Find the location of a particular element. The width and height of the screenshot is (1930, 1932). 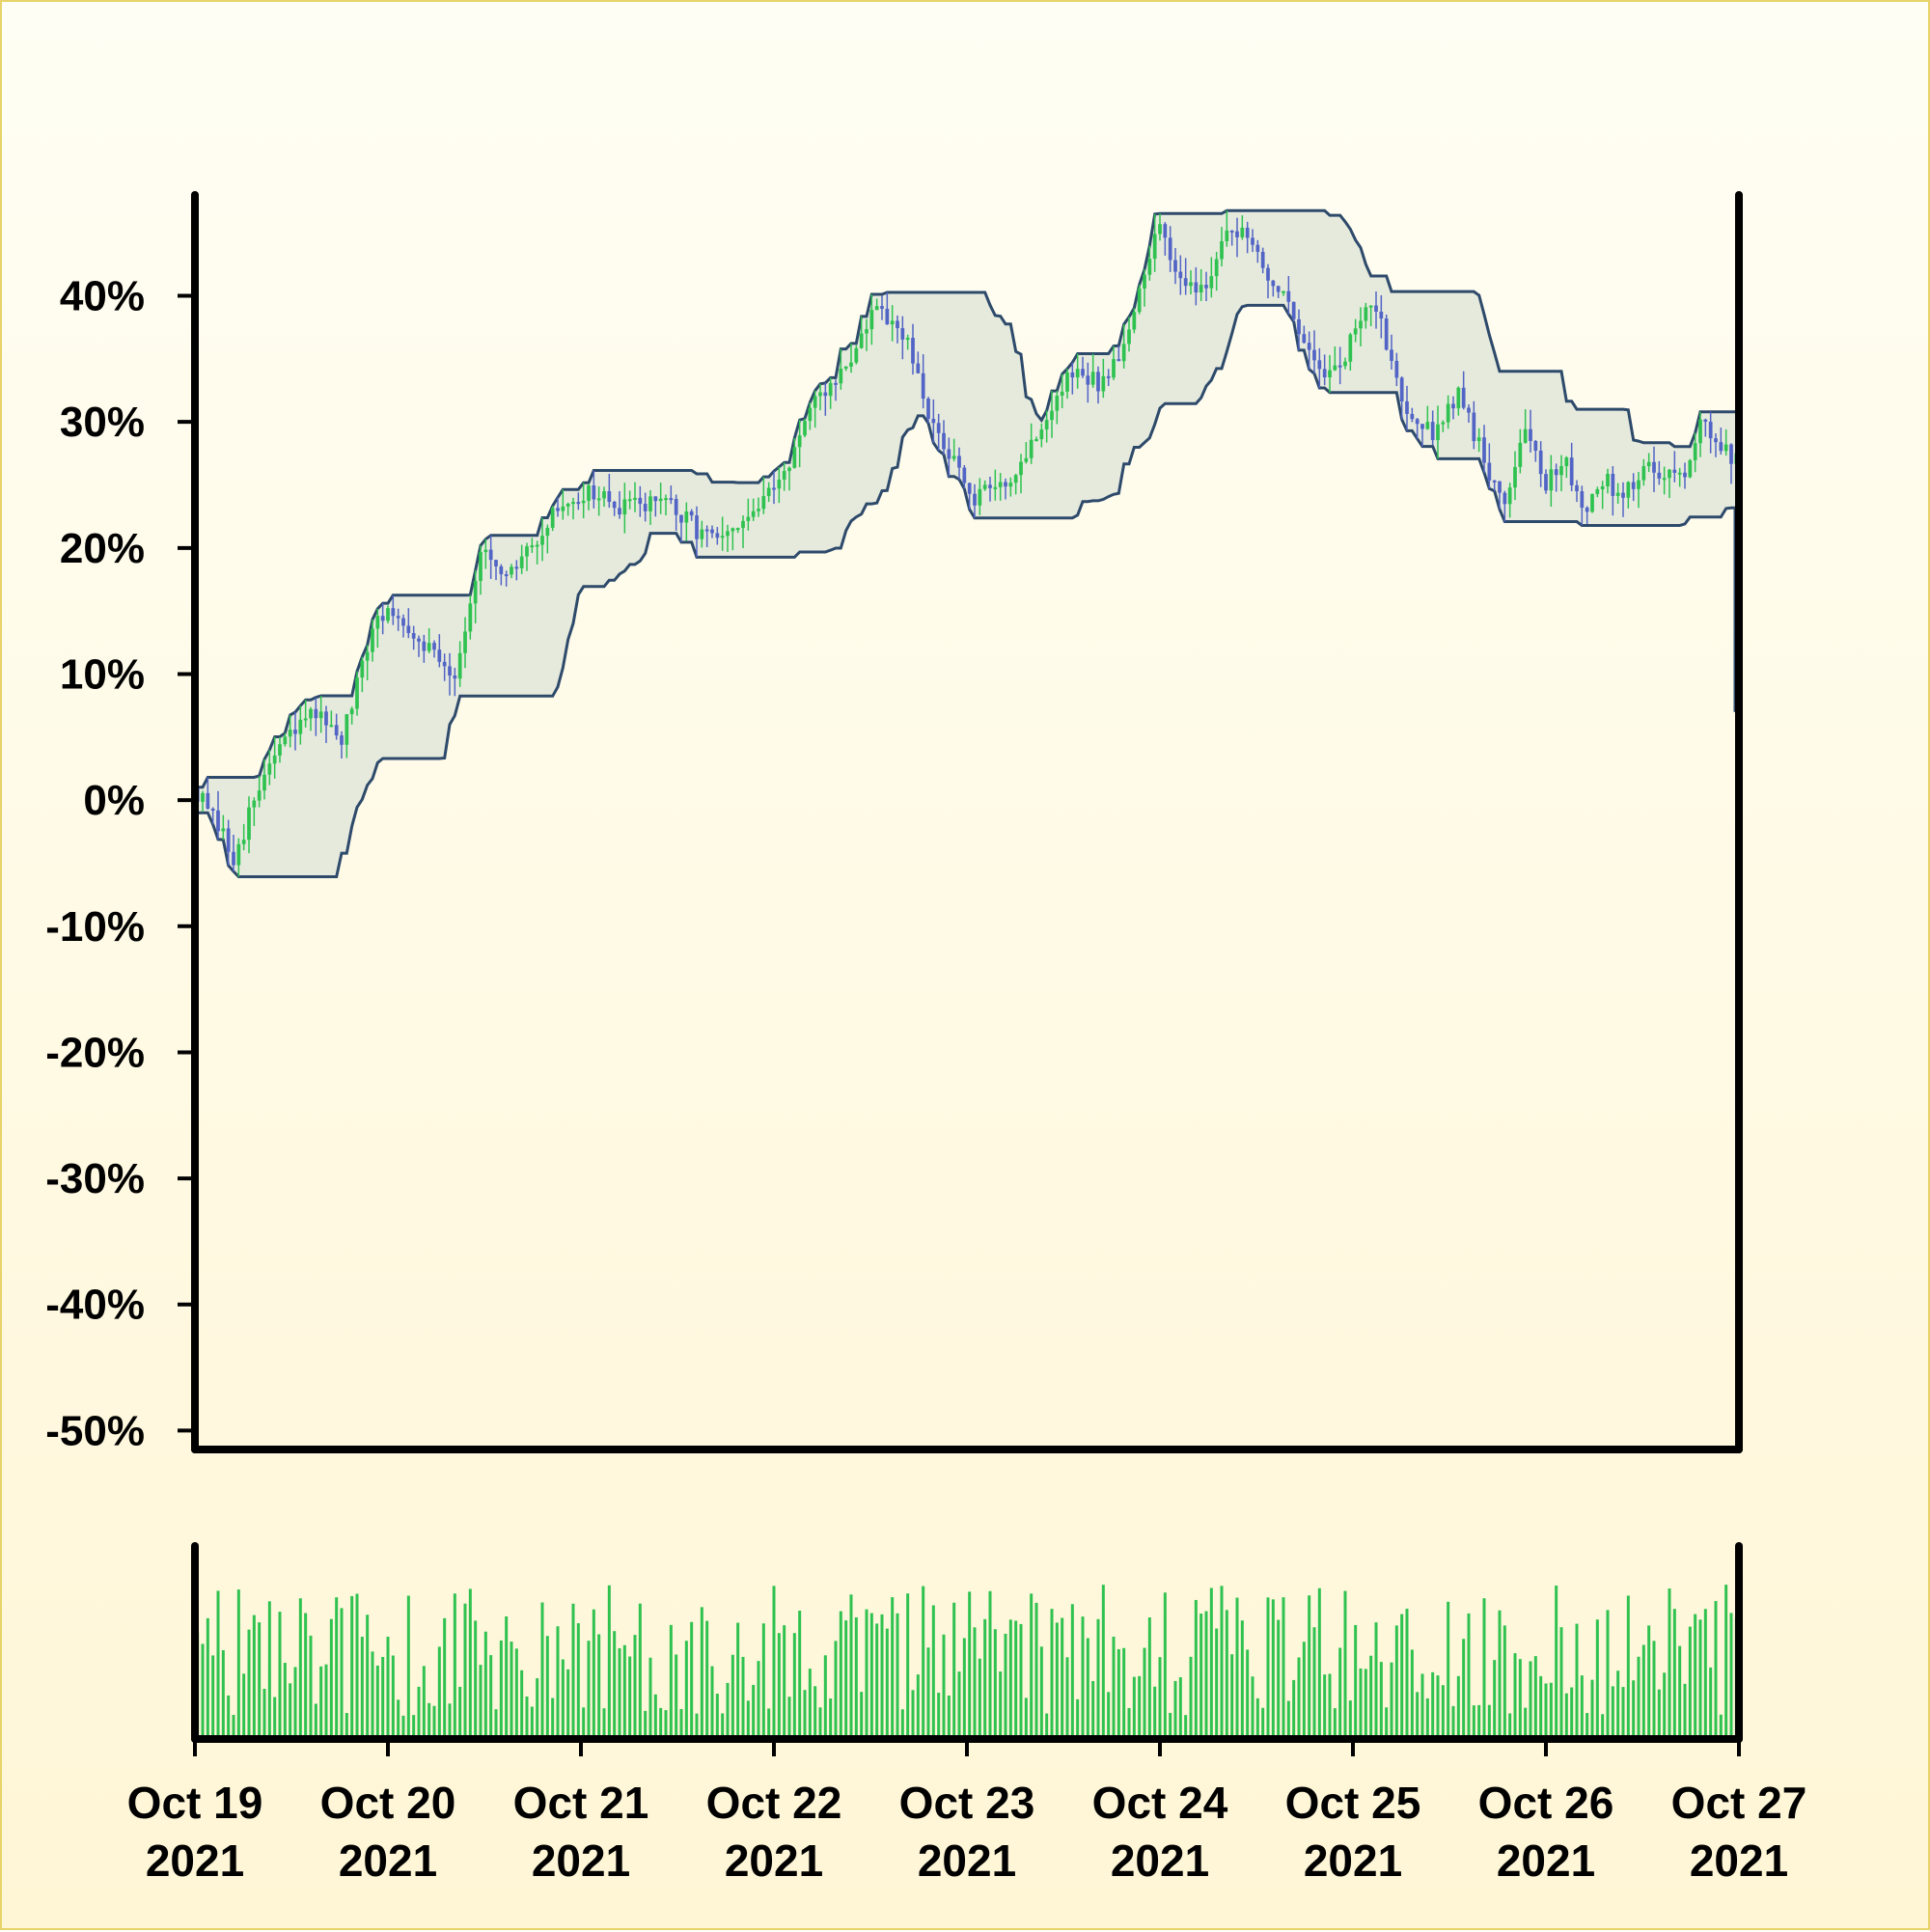

x-tick-year: 2021 is located at coordinates (1546, 1860).